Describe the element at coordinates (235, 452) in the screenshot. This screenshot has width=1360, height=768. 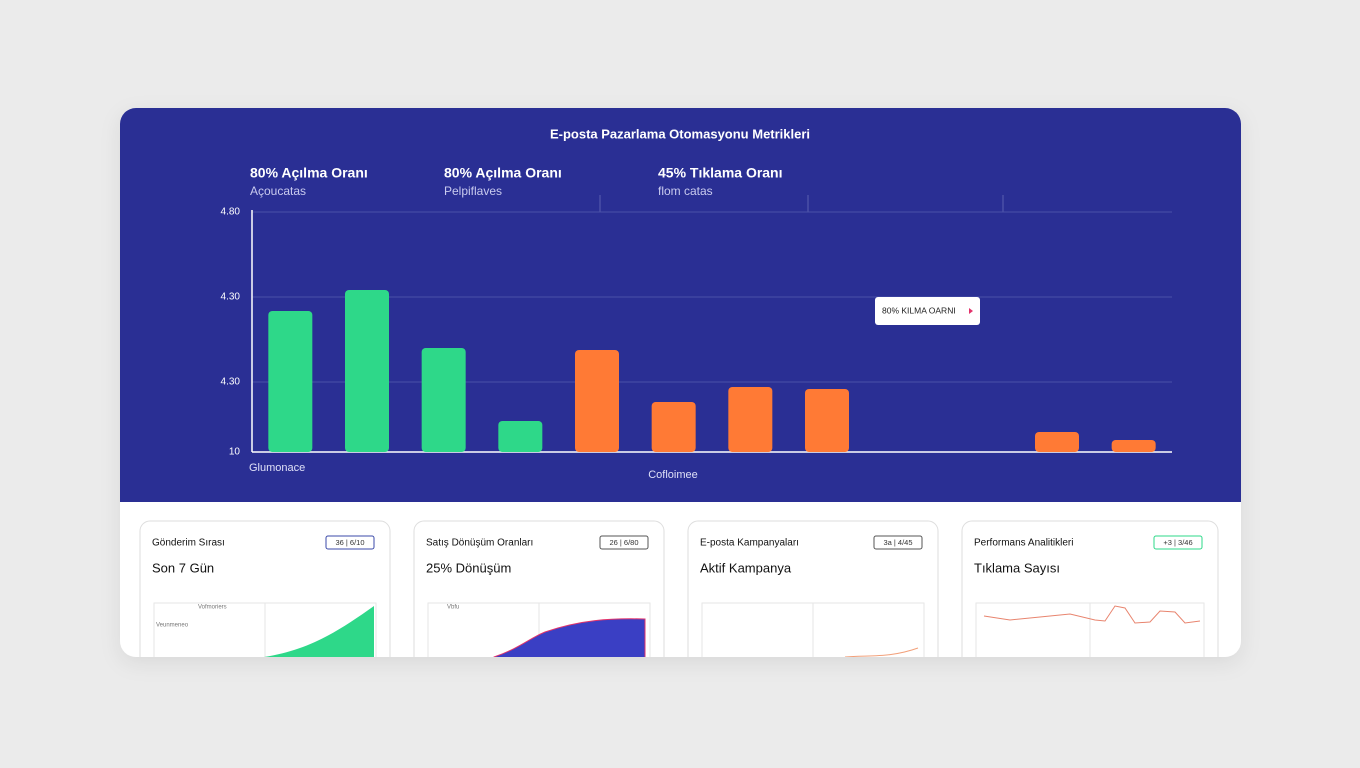
I see `y-tick-label: 10` at that location.